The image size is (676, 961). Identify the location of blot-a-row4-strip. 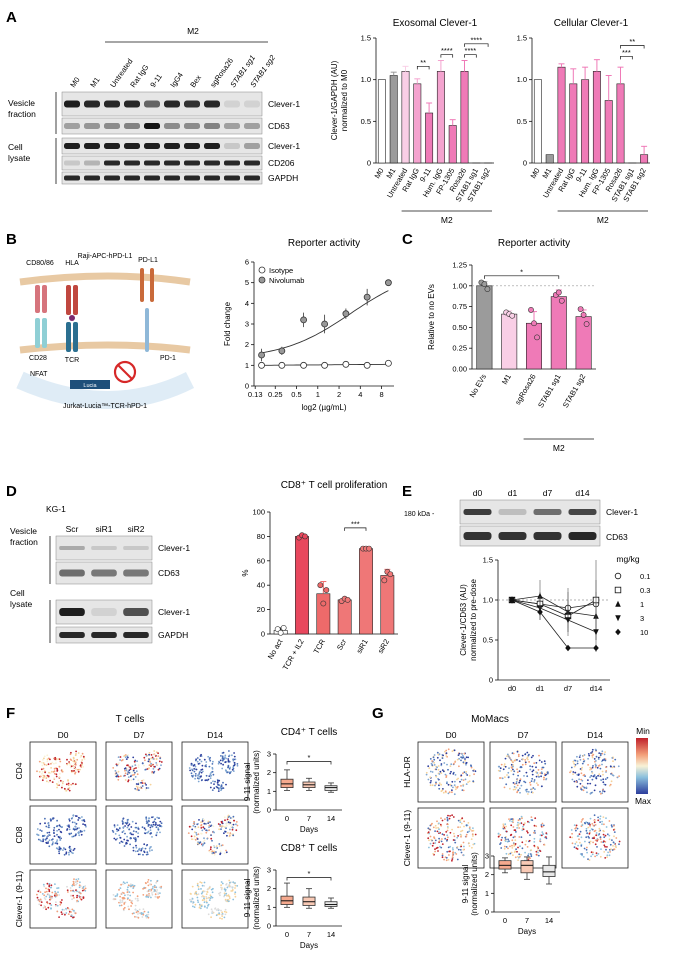
(162, 178).